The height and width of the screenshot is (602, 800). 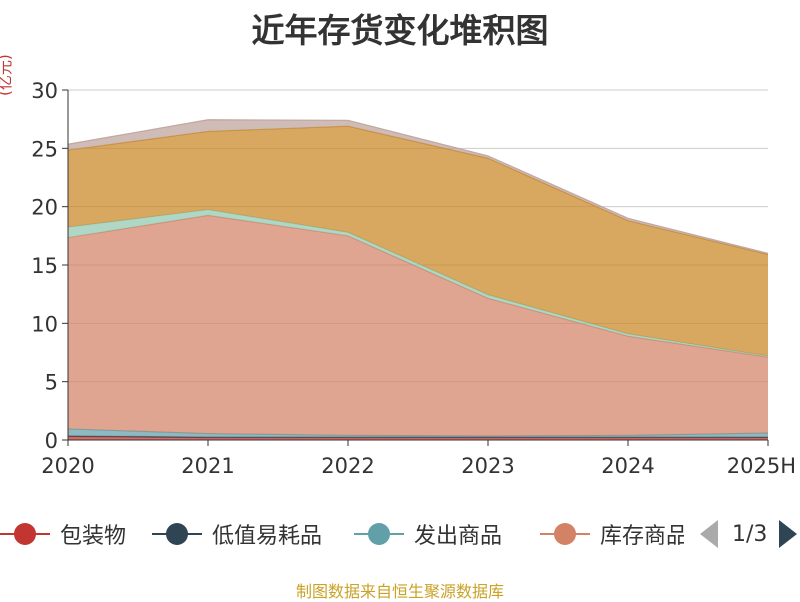 What do you see at coordinates (67, 466) in the screenshot?
I see `x-tick-label: 2020` at bounding box center [67, 466].